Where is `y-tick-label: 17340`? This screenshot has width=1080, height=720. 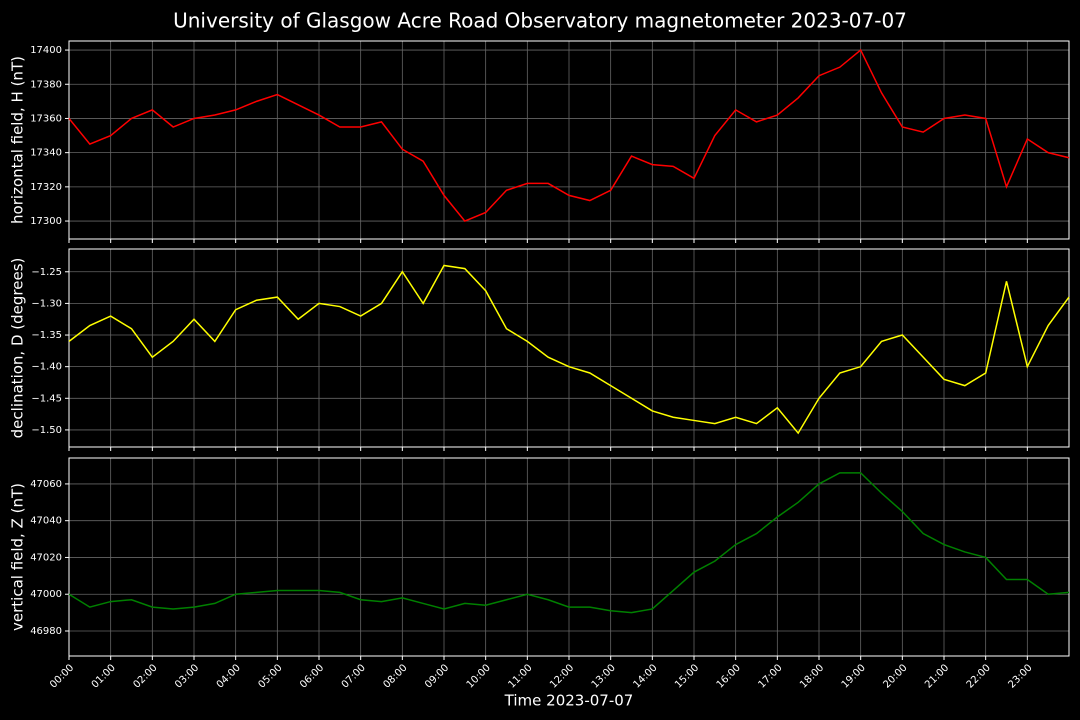 y-tick-label: 17340 is located at coordinates (46, 153).